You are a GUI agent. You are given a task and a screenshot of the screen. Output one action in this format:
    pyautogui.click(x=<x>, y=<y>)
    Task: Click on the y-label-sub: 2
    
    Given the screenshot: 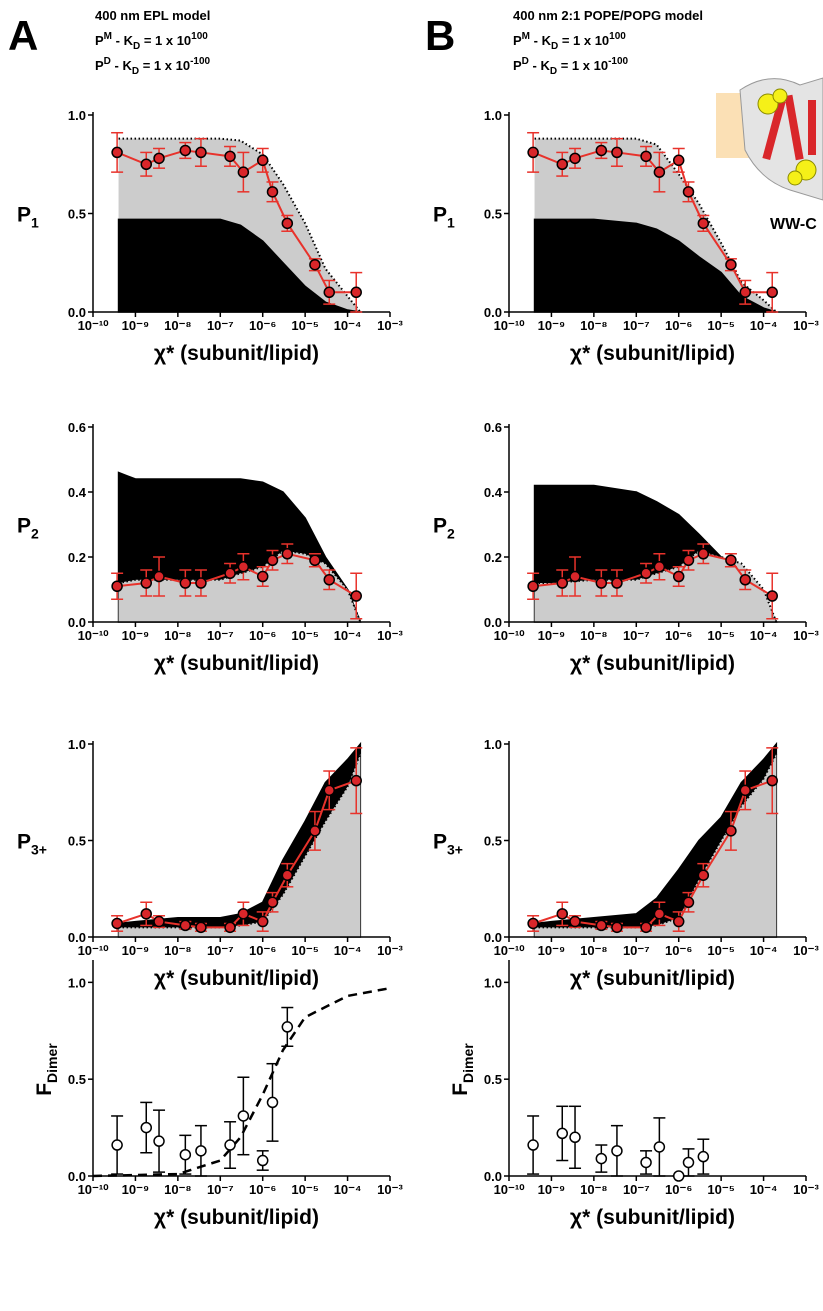 What is the action you would take?
    pyautogui.click(x=451, y=534)
    